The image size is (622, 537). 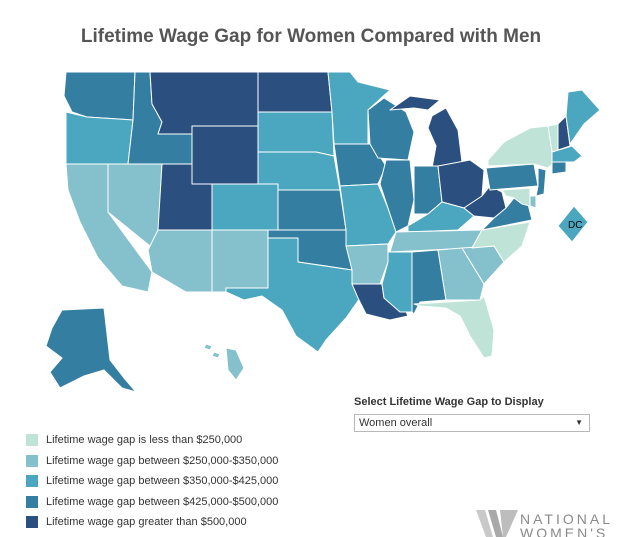 What do you see at coordinates (293, 295) in the screenshot?
I see `state-tx` at bounding box center [293, 295].